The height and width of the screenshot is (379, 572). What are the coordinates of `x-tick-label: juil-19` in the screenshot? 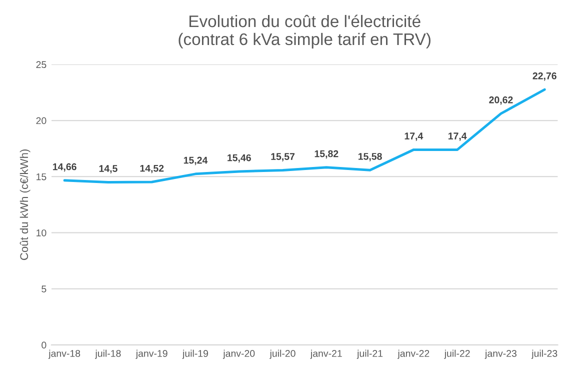 It's located at (195, 354).